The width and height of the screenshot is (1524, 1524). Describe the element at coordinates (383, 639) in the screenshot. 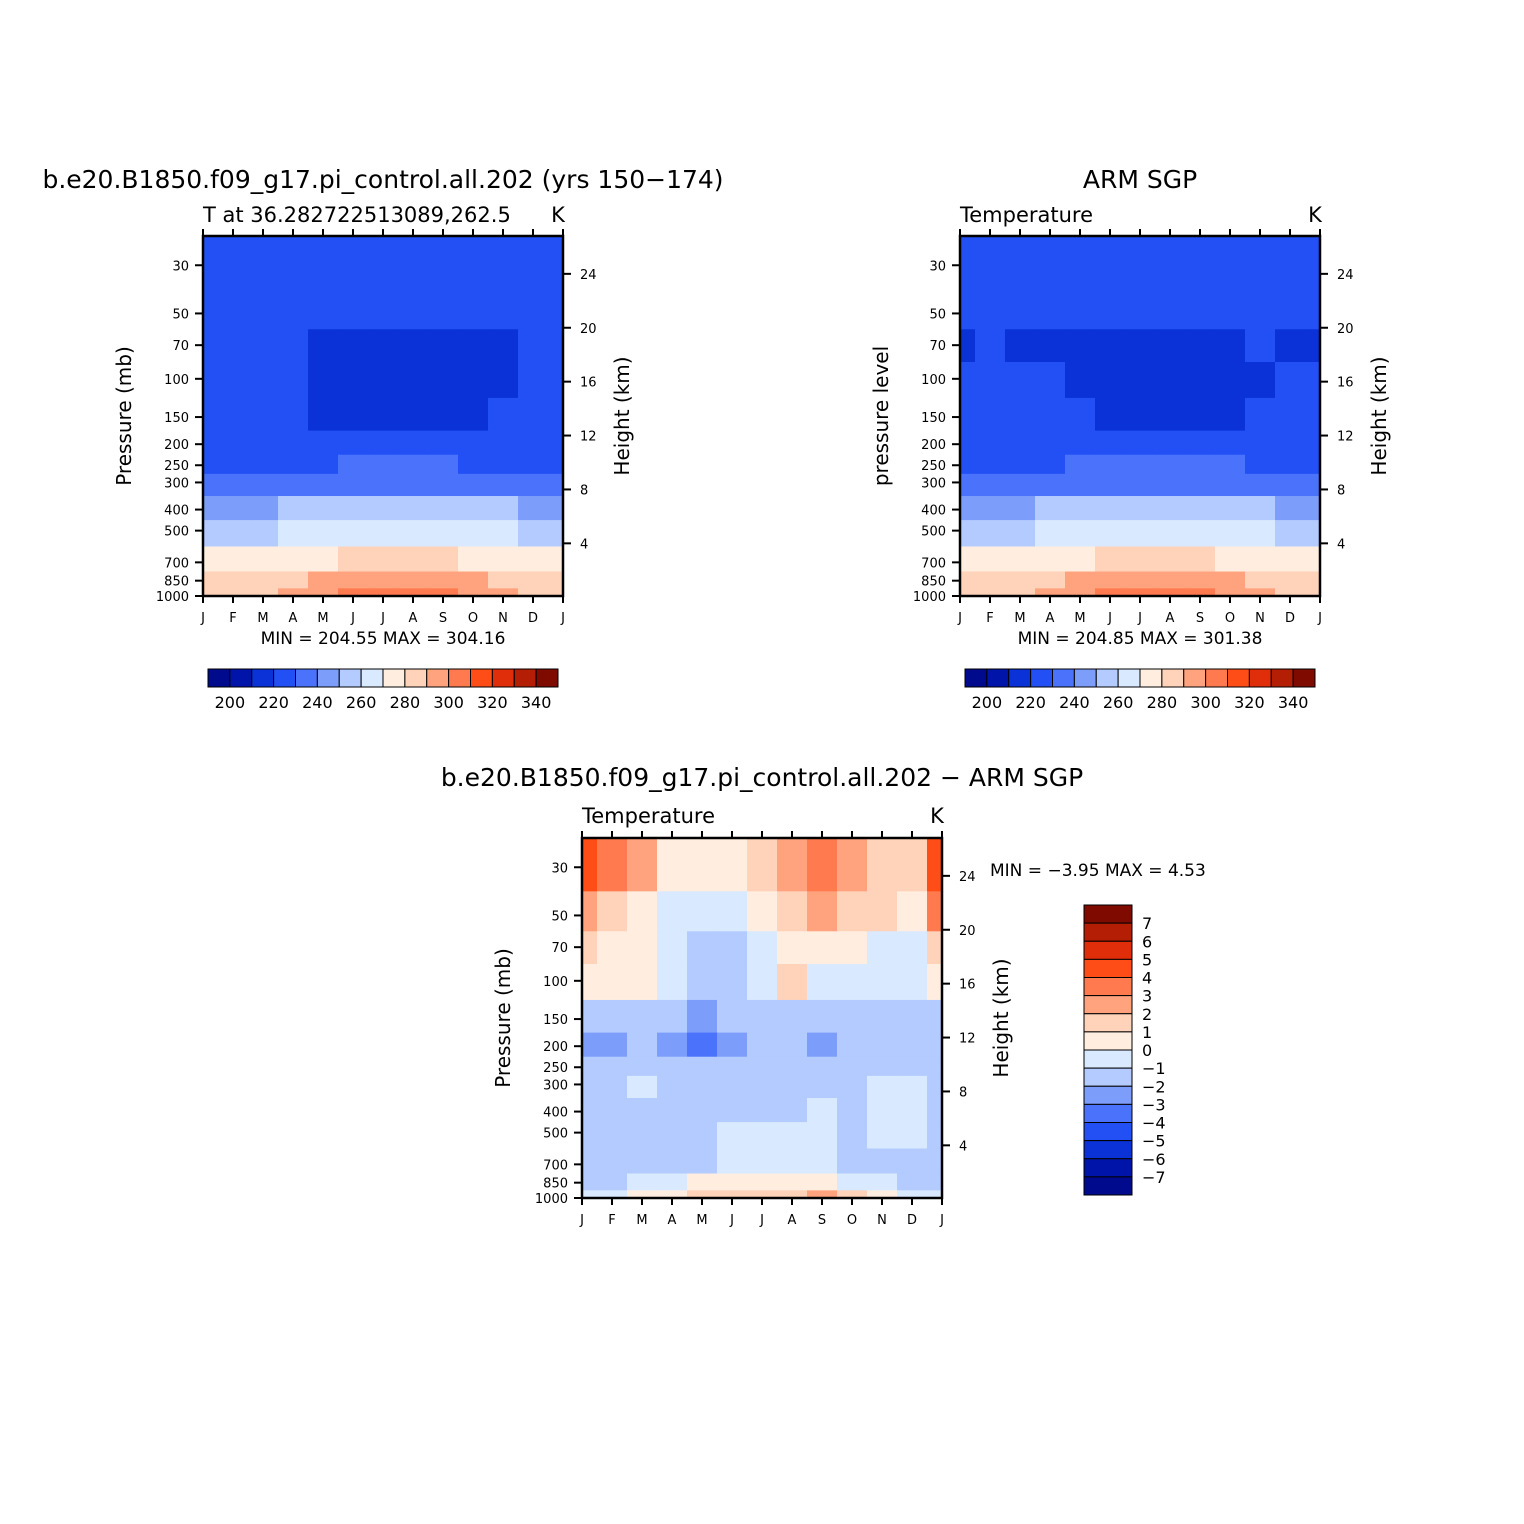

I see `min-max-text: MIN = 204.55 MAX = 304.16` at that location.